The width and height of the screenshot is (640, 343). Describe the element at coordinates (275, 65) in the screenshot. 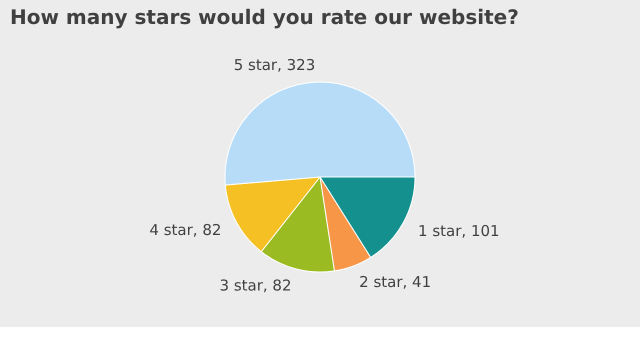

I see `slice-label: 5 star, 323` at that location.